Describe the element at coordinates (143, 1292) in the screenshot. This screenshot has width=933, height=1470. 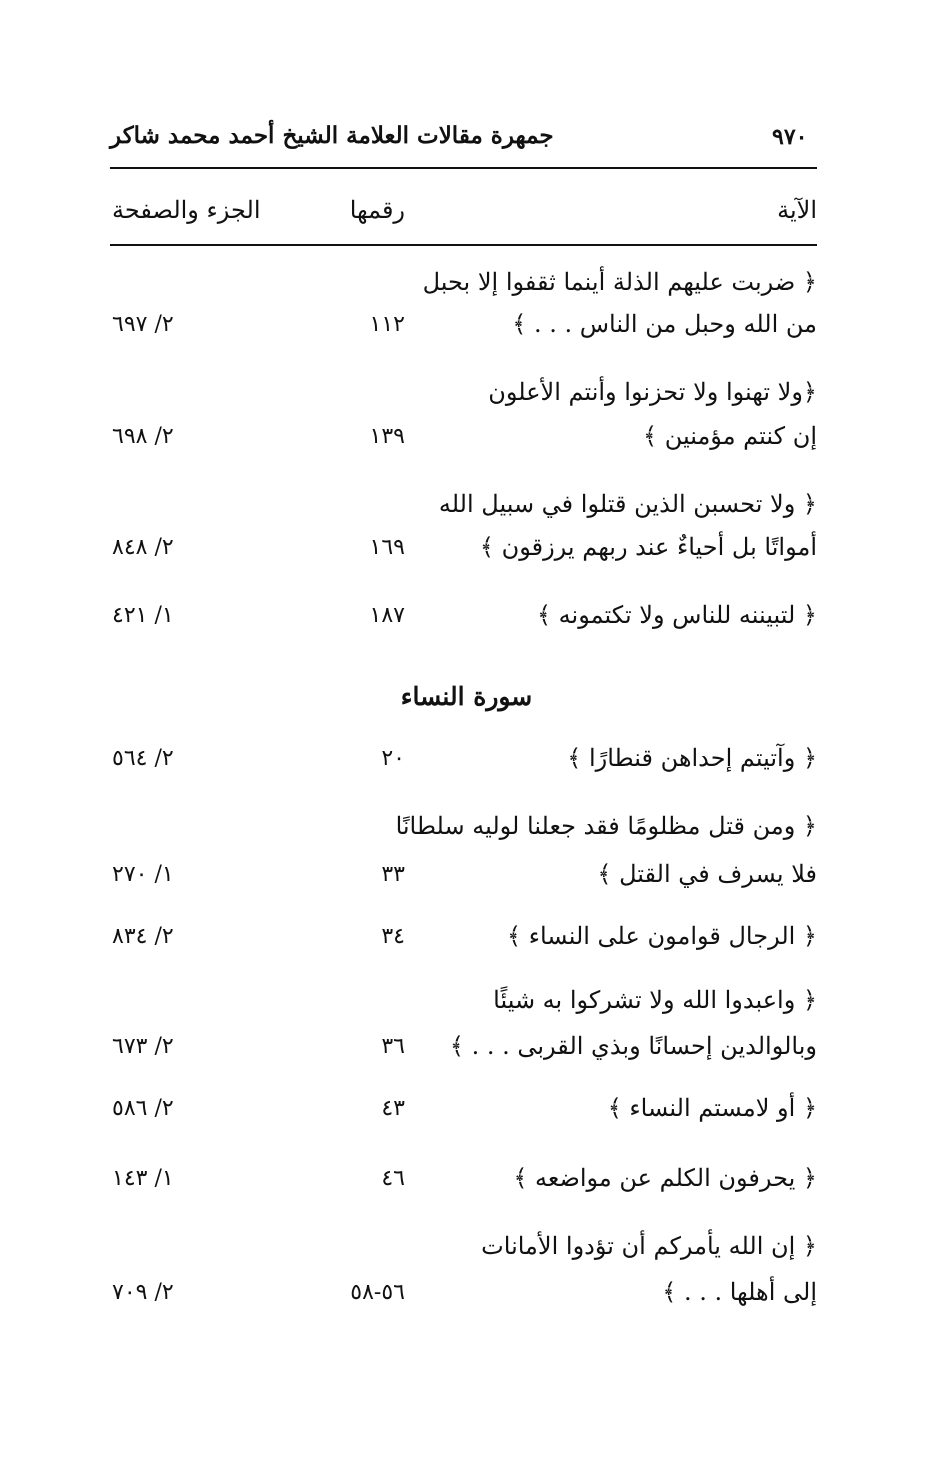
I see `volume-page-ref: ٢/ ٧٠٩` at that location.